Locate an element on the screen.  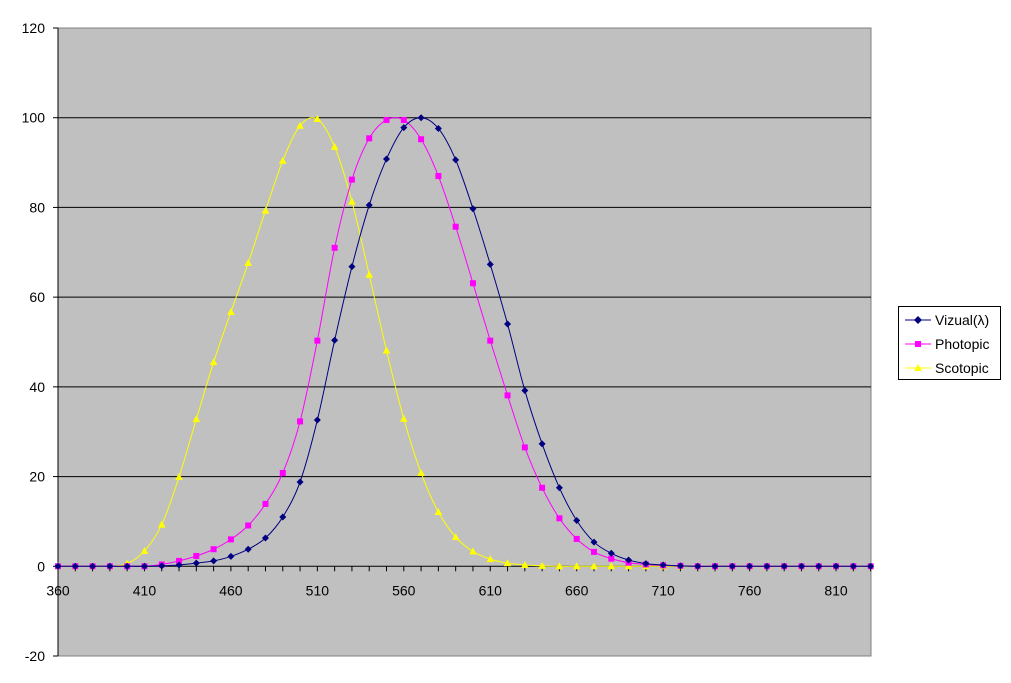
y-tick-label: 0 is located at coordinates (41, 566).